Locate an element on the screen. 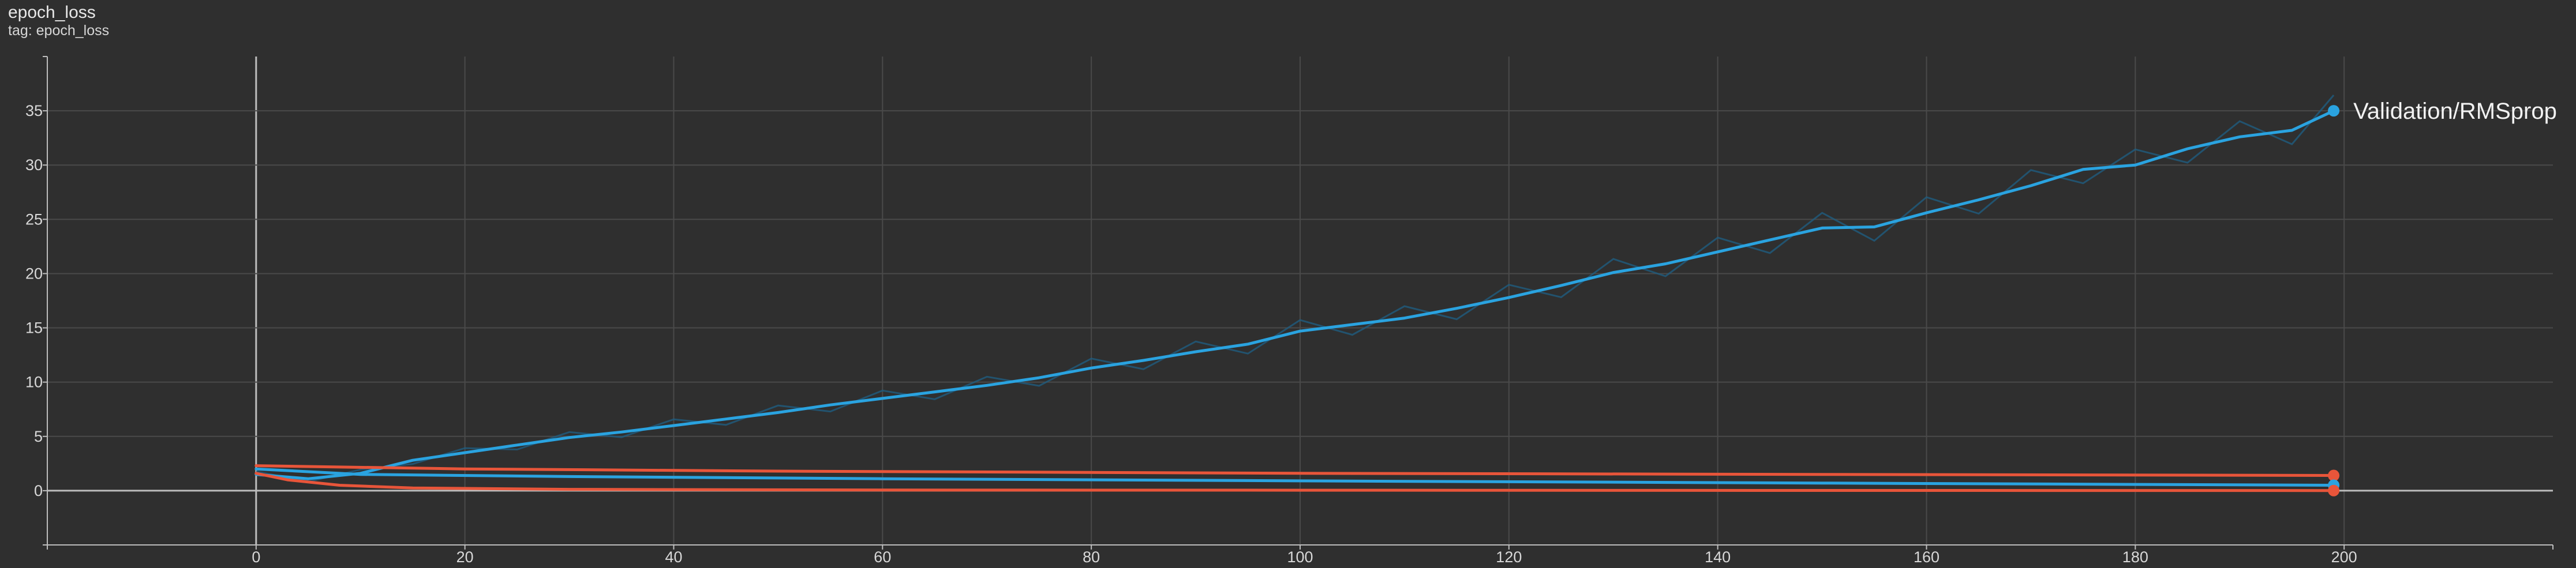 This screenshot has width=2576, height=568. x-tick-label: 40 is located at coordinates (673, 557).